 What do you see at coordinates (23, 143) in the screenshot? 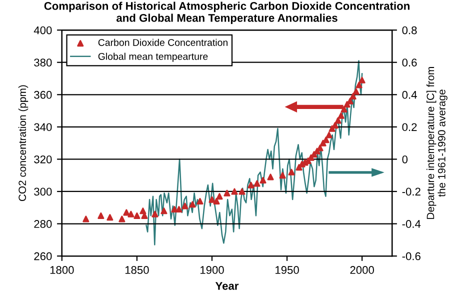
I see `y-axis-title: CO2 concentration (ppm)` at bounding box center [23, 143].